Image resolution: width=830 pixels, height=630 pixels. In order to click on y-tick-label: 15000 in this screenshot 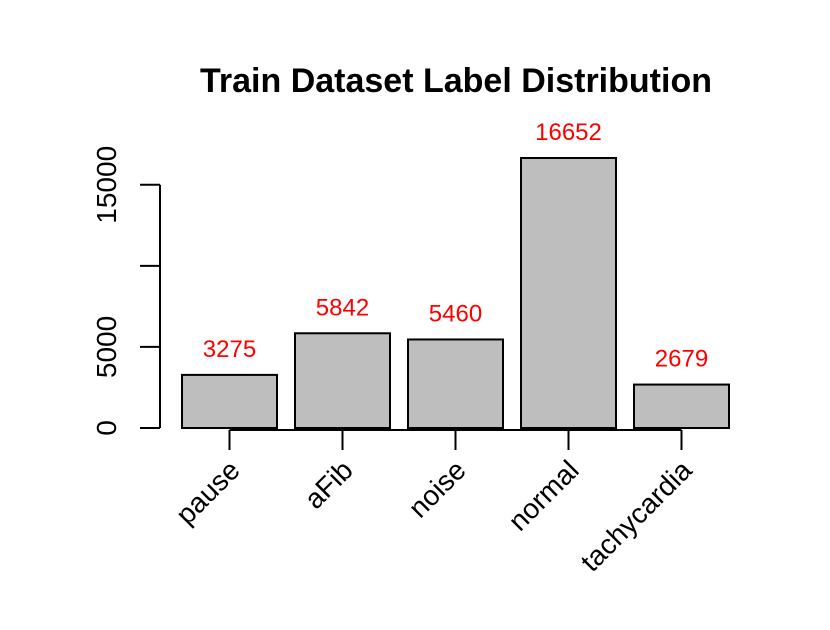, I will do `click(106, 185)`.